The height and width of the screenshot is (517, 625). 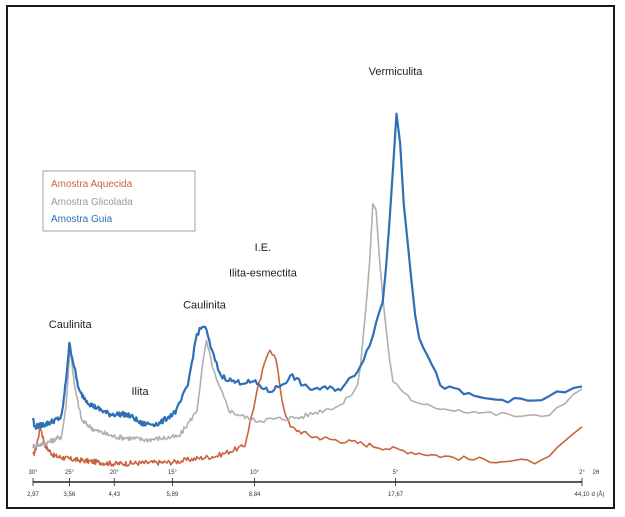 I want to click on peak-annotation-5: Ilita-esmectita, so click(x=263, y=274).